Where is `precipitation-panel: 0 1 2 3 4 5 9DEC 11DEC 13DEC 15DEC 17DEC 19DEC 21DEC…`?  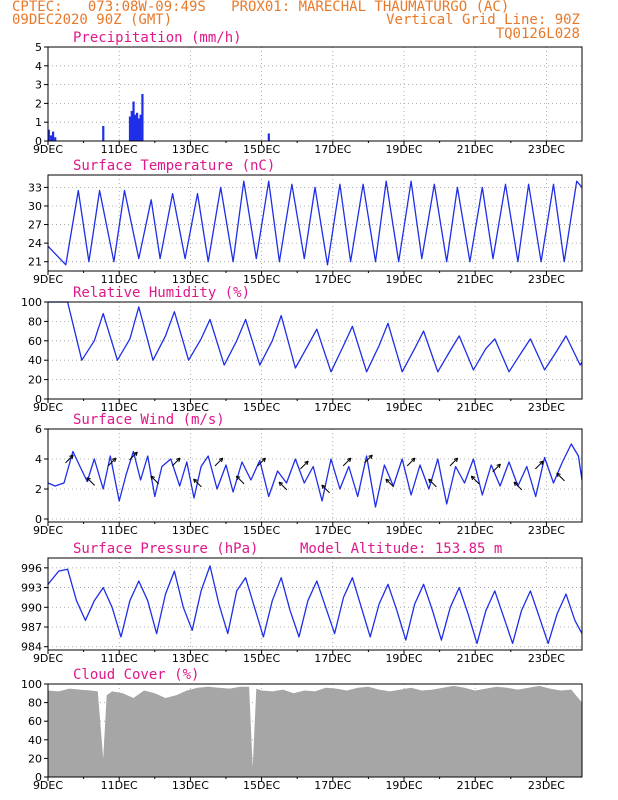
precipitation-panel: 0 1 2 3 4 5 9DEC 11DEC 13DEC 15DEC 17DEC 19DEC 21DEC… is located at coordinates (308, 93).